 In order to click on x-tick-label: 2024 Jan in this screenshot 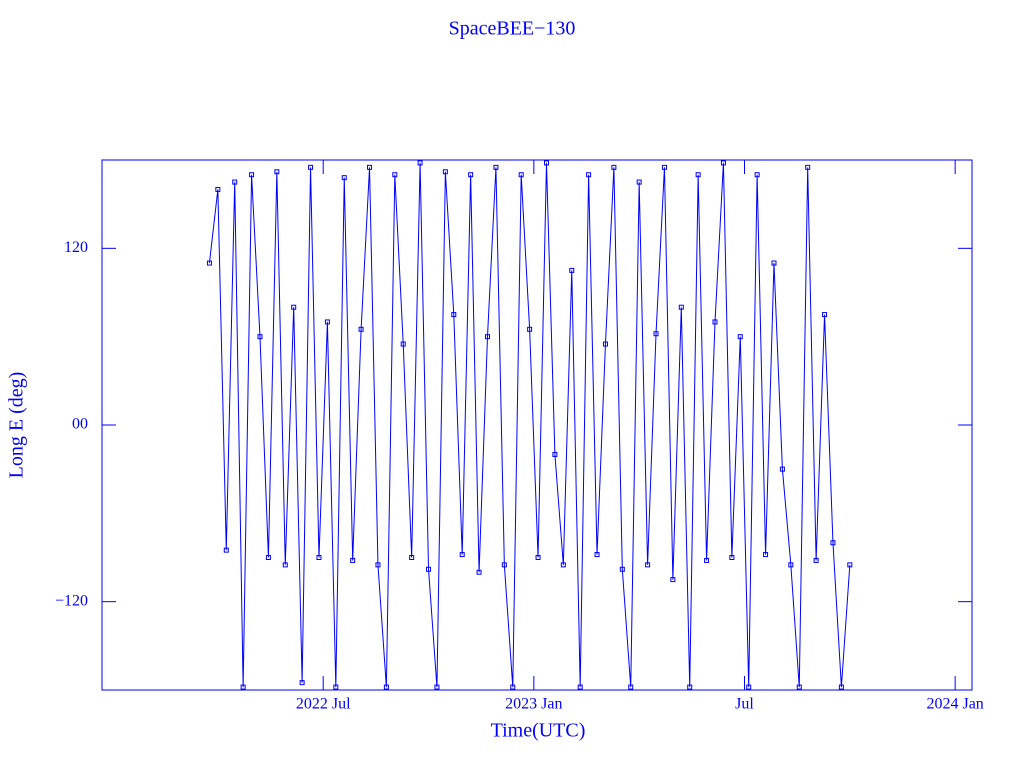, I will do `click(954, 704)`.